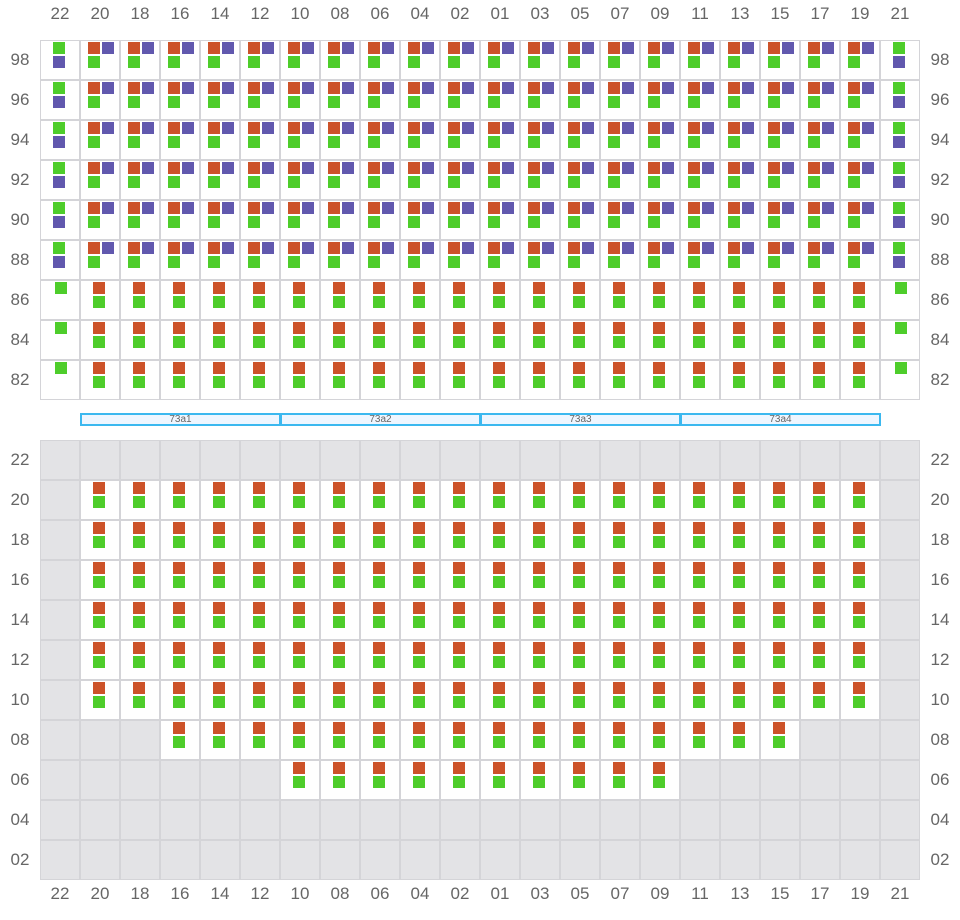  Describe the element at coordinates (180, 419) in the screenshot. I see `zone-band: 73a1` at that location.